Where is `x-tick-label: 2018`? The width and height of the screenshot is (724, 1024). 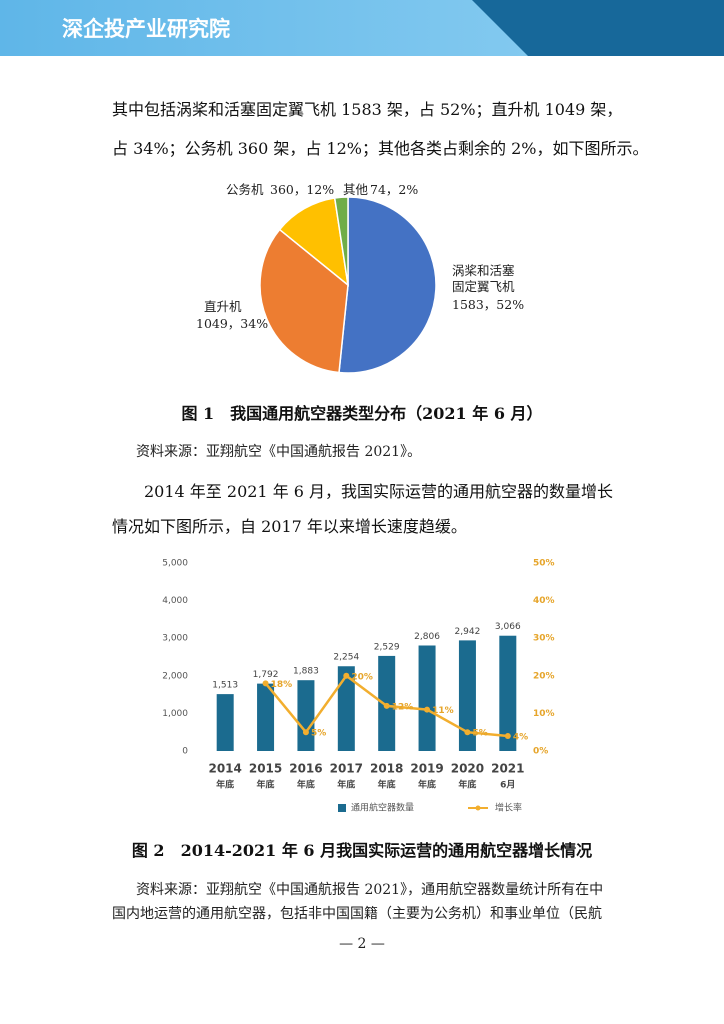 x-tick-label: 2018 is located at coordinates (386, 769).